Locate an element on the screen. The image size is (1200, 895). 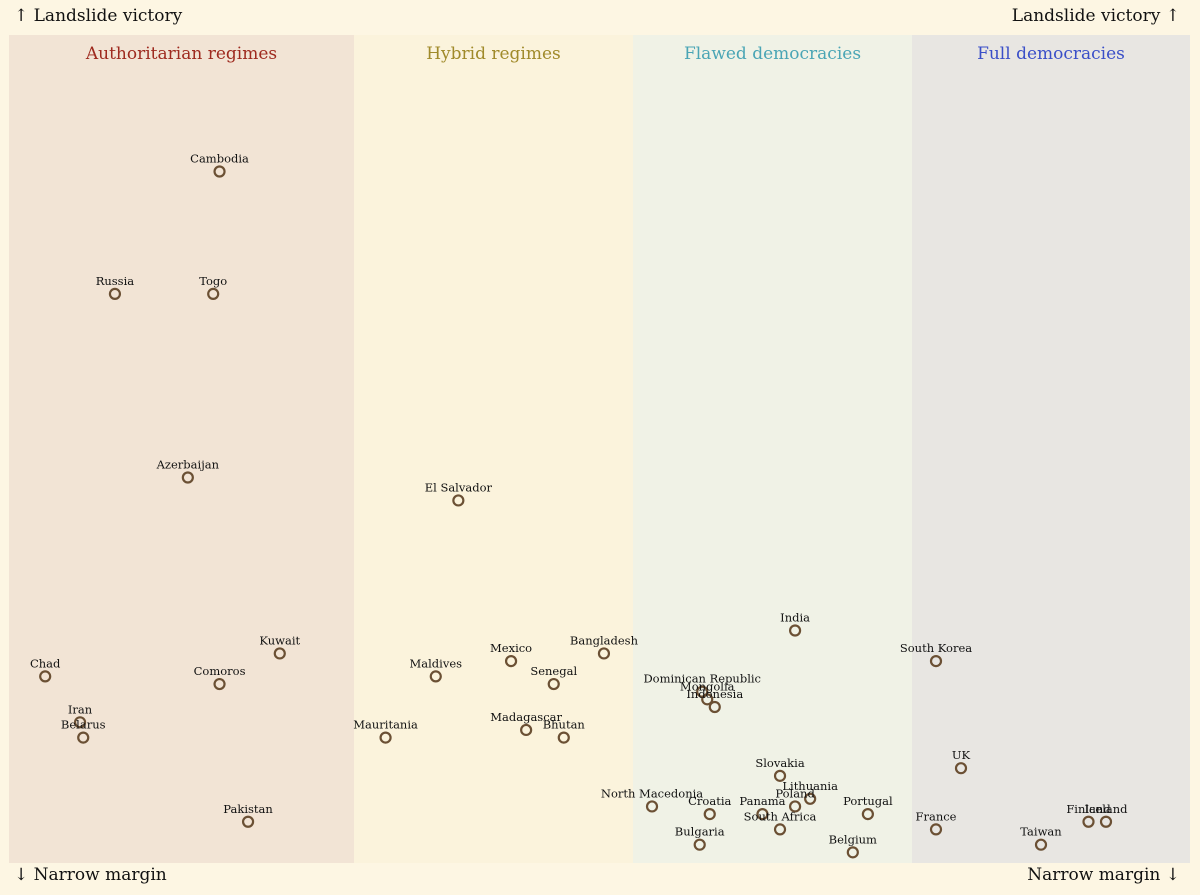
point-kuwait: Kuwait is located at coordinates (280, 646).